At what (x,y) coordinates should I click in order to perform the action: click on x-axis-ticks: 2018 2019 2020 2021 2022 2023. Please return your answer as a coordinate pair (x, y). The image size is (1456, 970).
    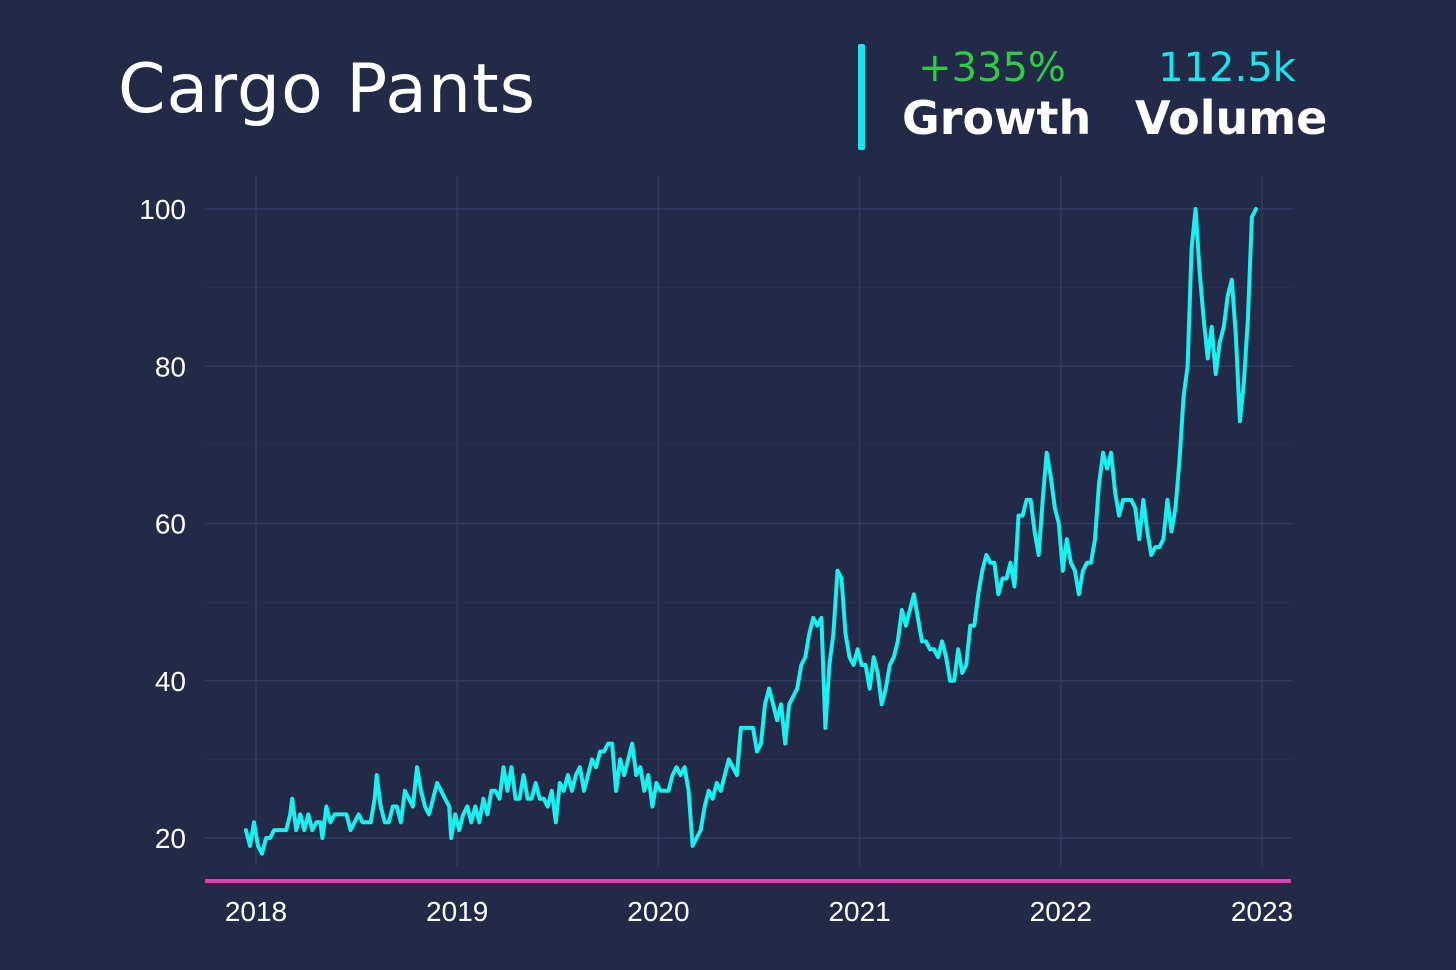
    Looking at the image, I should click on (759, 911).